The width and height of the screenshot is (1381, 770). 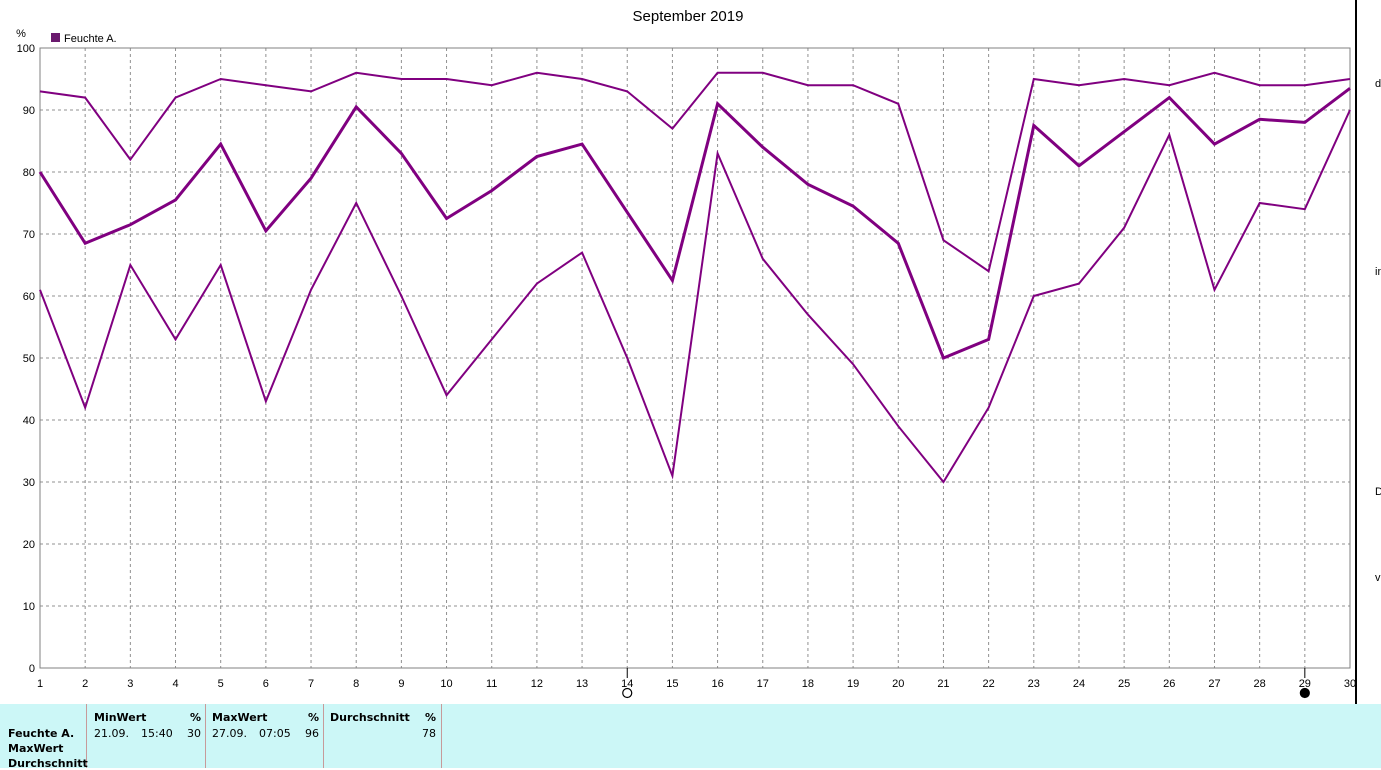 What do you see at coordinates (275, 733) in the screenshot?
I see `max-time: 07:05` at bounding box center [275, 733].